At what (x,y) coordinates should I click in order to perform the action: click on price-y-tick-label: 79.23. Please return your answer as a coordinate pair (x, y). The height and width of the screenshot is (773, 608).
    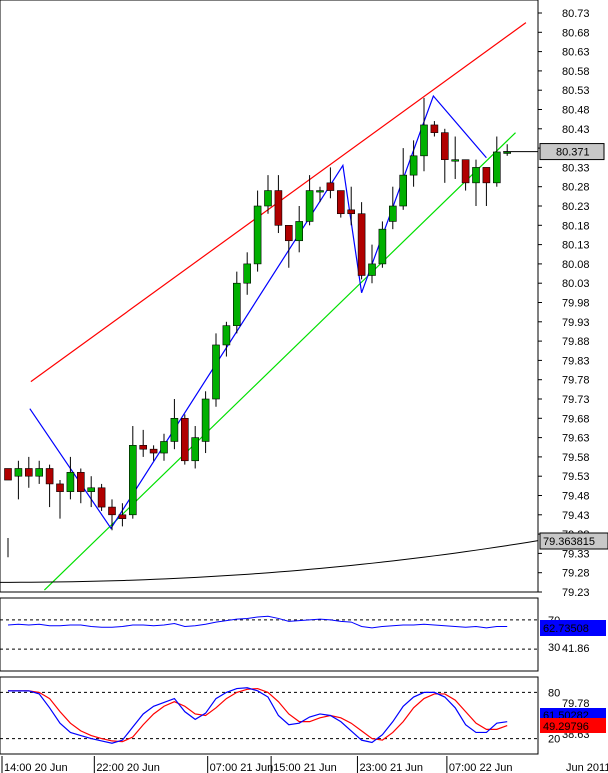
    Looking at the image, I should click on (576, 593).